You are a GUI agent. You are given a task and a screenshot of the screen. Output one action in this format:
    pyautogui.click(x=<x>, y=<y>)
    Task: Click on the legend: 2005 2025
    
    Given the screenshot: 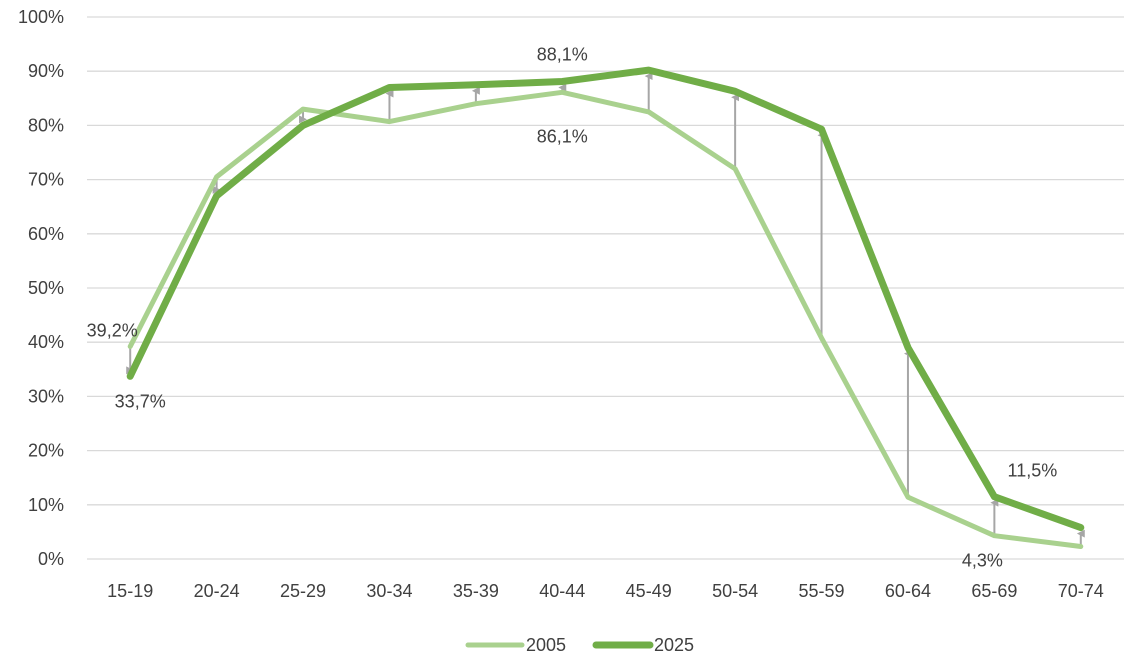 What is the action you would take?
    pyautogui.click(x=579, y=645)
    